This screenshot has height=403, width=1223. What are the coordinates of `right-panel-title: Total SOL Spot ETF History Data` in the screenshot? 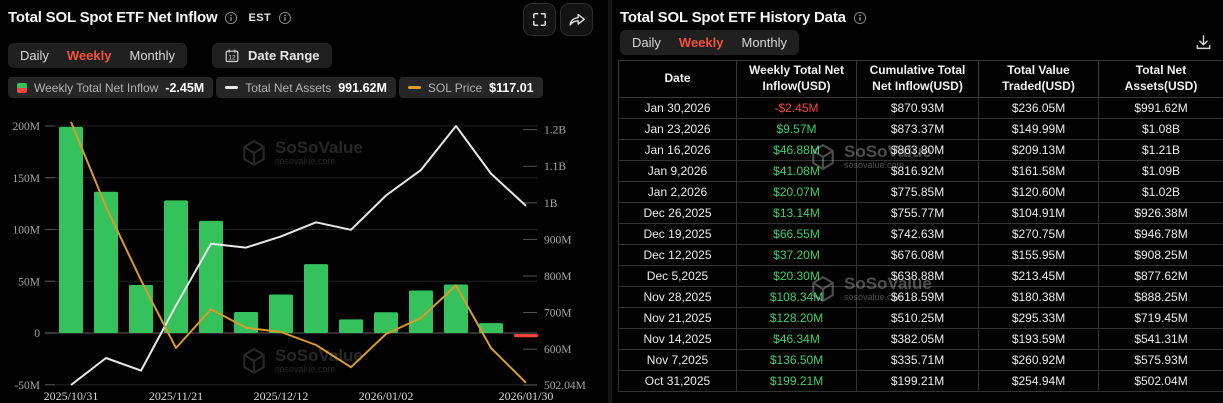 It's located at (733, 17).